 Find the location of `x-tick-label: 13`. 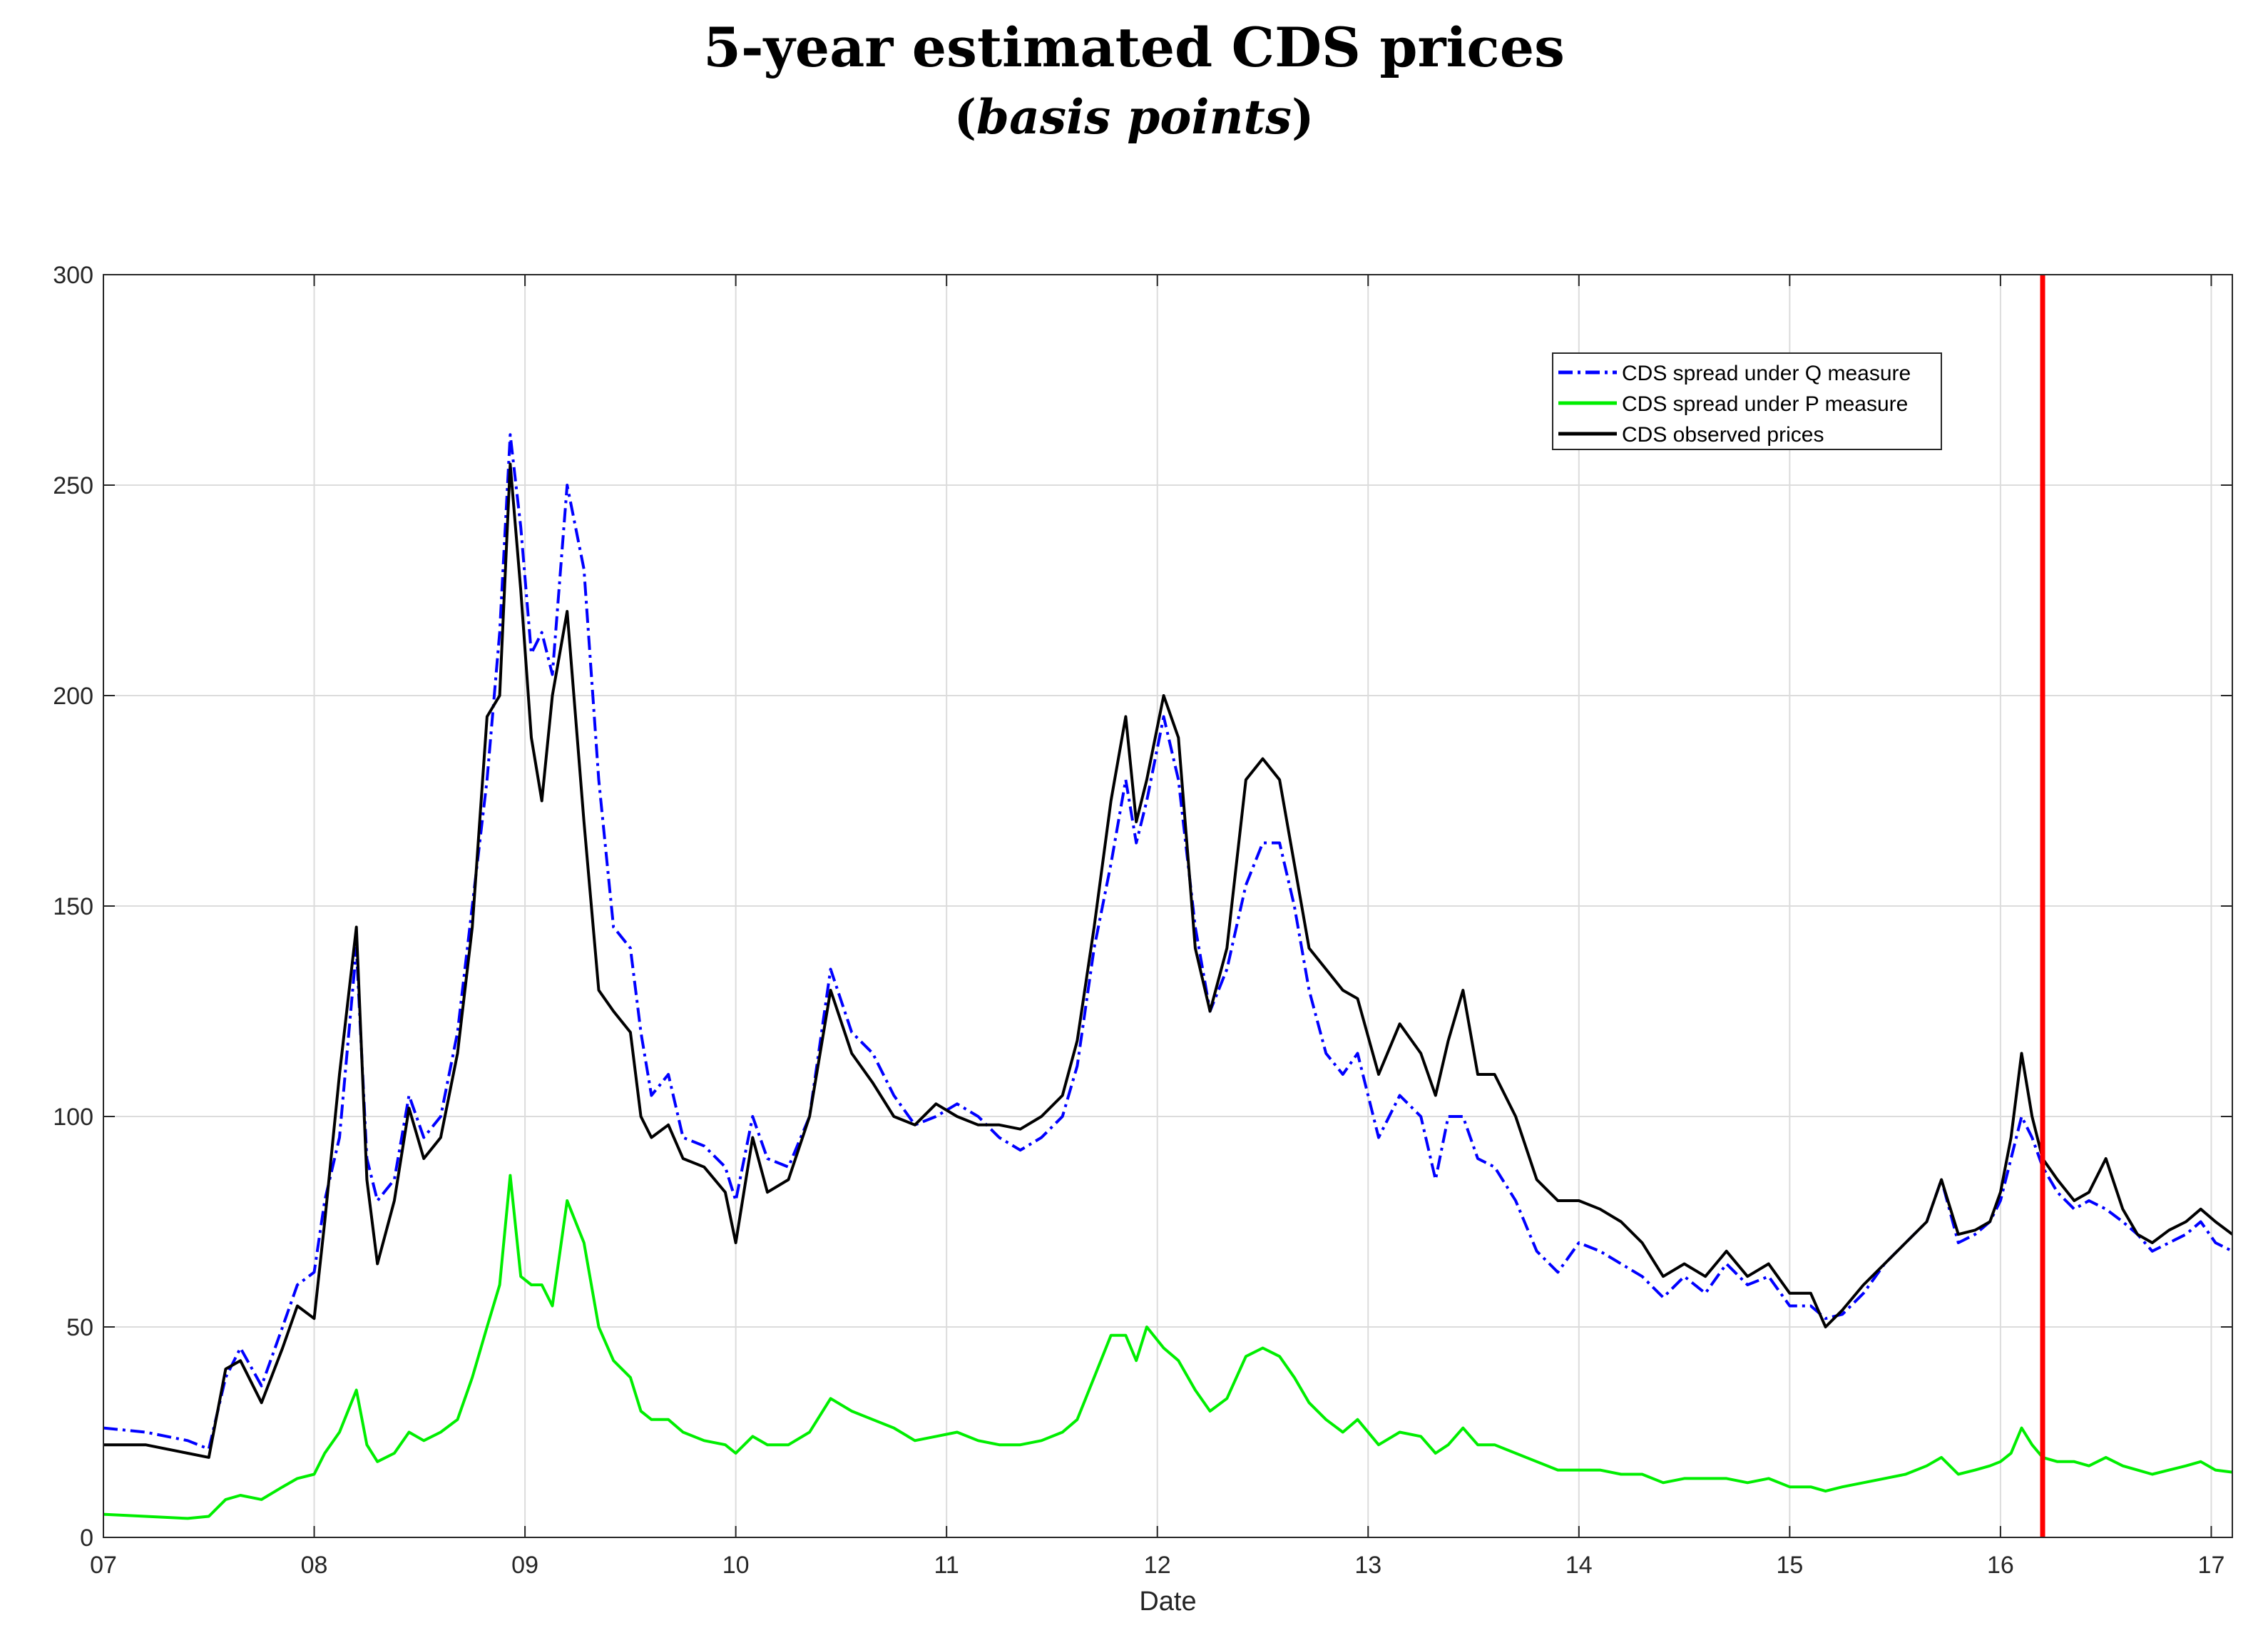

x-tick-label: 13 is located at coordinates (1367, 1565).